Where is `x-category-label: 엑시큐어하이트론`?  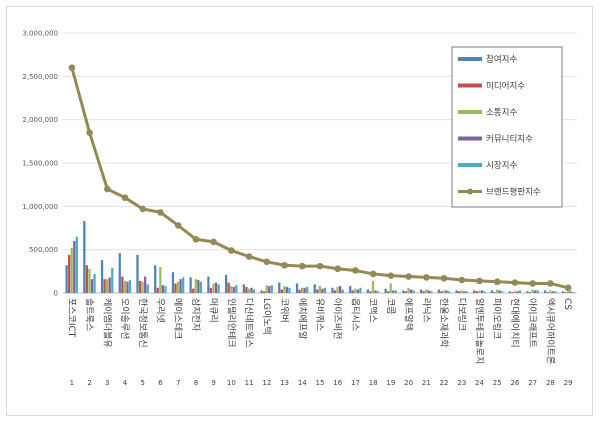 x-category-label: 엑시큐어하이트론 is located at coordinates (550, 331).